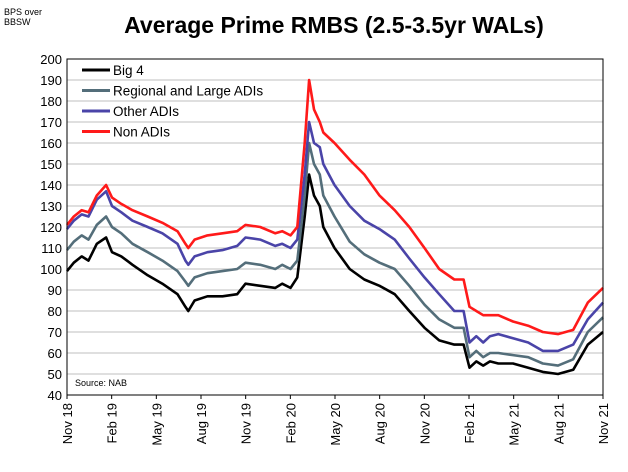 The width and height of the screenshot is (628, 472). What do you see at coordinates (51, 59) in the screenshot?
I see `y-tick-label: 200` at bounding box center [51, 59].